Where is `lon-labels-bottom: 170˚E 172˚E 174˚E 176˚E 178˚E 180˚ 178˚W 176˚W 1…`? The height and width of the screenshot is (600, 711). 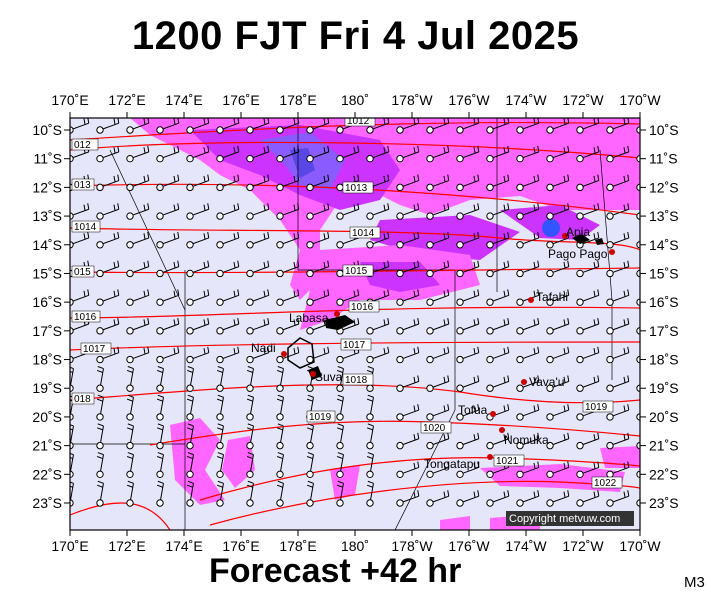 lon-labels-bottom: 170˚E 172˚E 174˚E 176˚E 178˚E 180˚ 178˚W 176˚W 1… is located at coordinates (356, 546).